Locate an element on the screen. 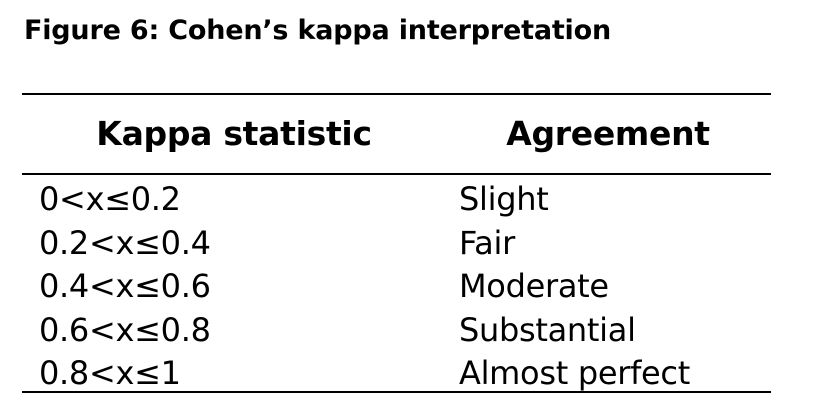 This screenshot has width=823, height=410. table-header-rule is located at coordinates (396, 174).